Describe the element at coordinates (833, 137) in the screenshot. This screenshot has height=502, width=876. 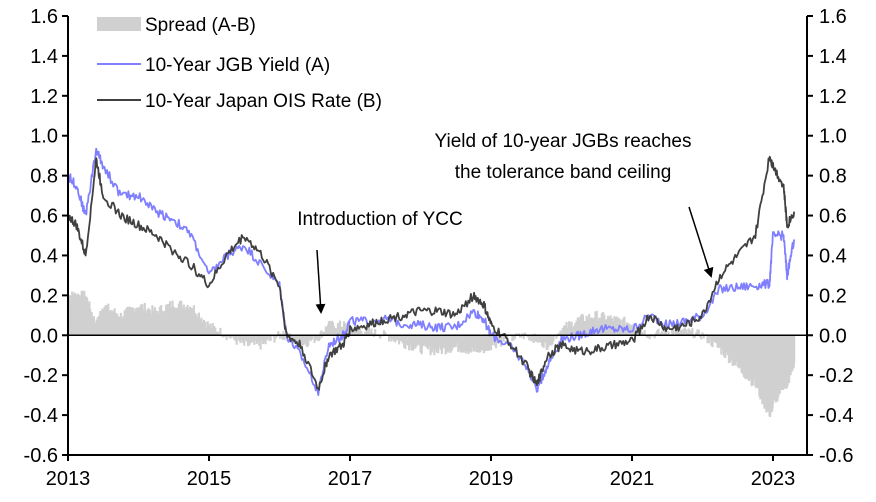
I see `y-tick-label-right: 1.0` at that location.